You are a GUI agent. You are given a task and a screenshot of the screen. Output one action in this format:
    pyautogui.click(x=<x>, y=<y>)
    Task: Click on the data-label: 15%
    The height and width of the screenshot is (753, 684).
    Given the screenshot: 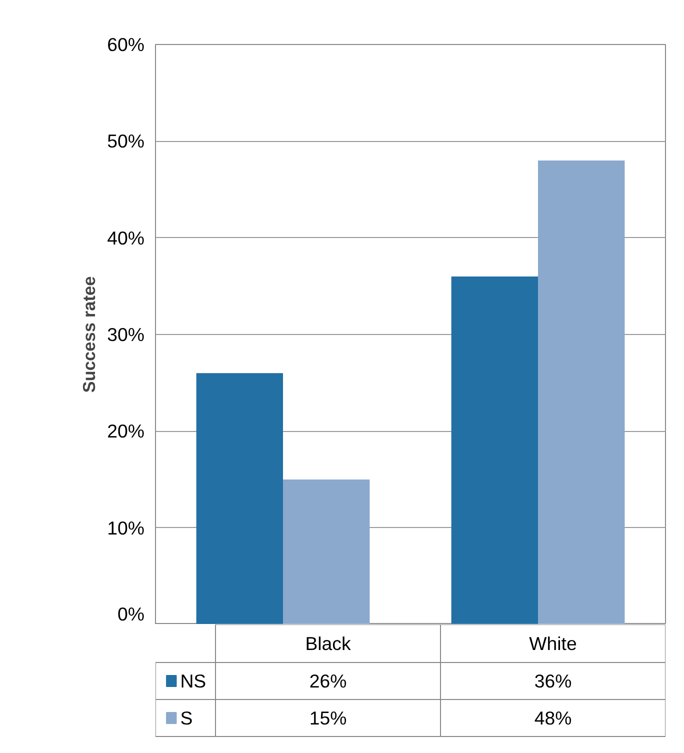 What is the action you would take?
    pyautogui.click(x=328, y=718)
    